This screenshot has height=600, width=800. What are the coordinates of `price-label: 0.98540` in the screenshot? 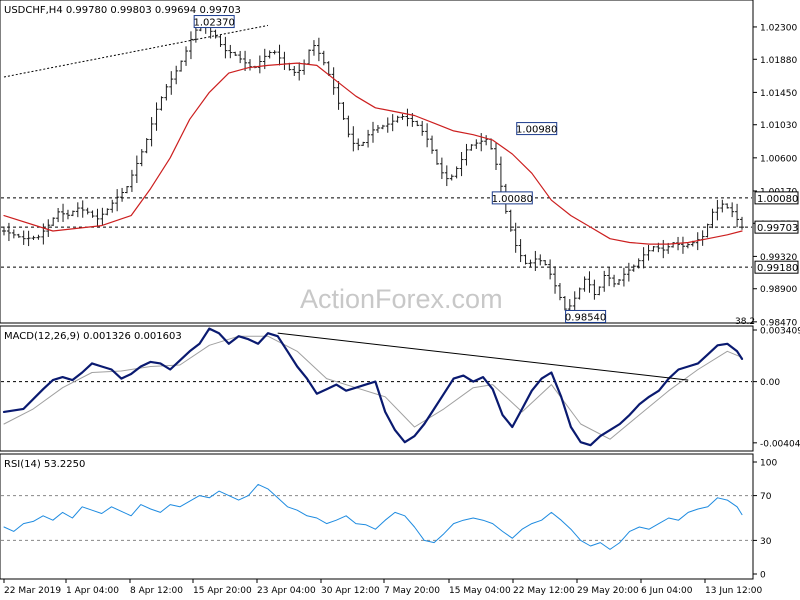 It's located at (585, 317).